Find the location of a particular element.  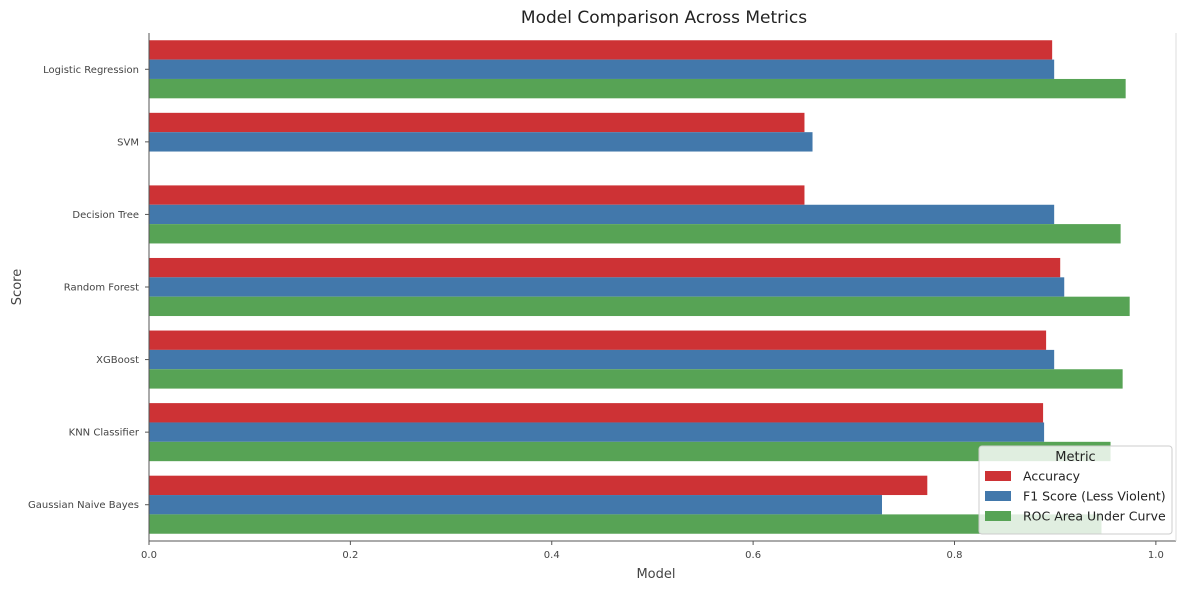

bar-f1-score-less-violent--xgboost is located at coordinates (602, 359).